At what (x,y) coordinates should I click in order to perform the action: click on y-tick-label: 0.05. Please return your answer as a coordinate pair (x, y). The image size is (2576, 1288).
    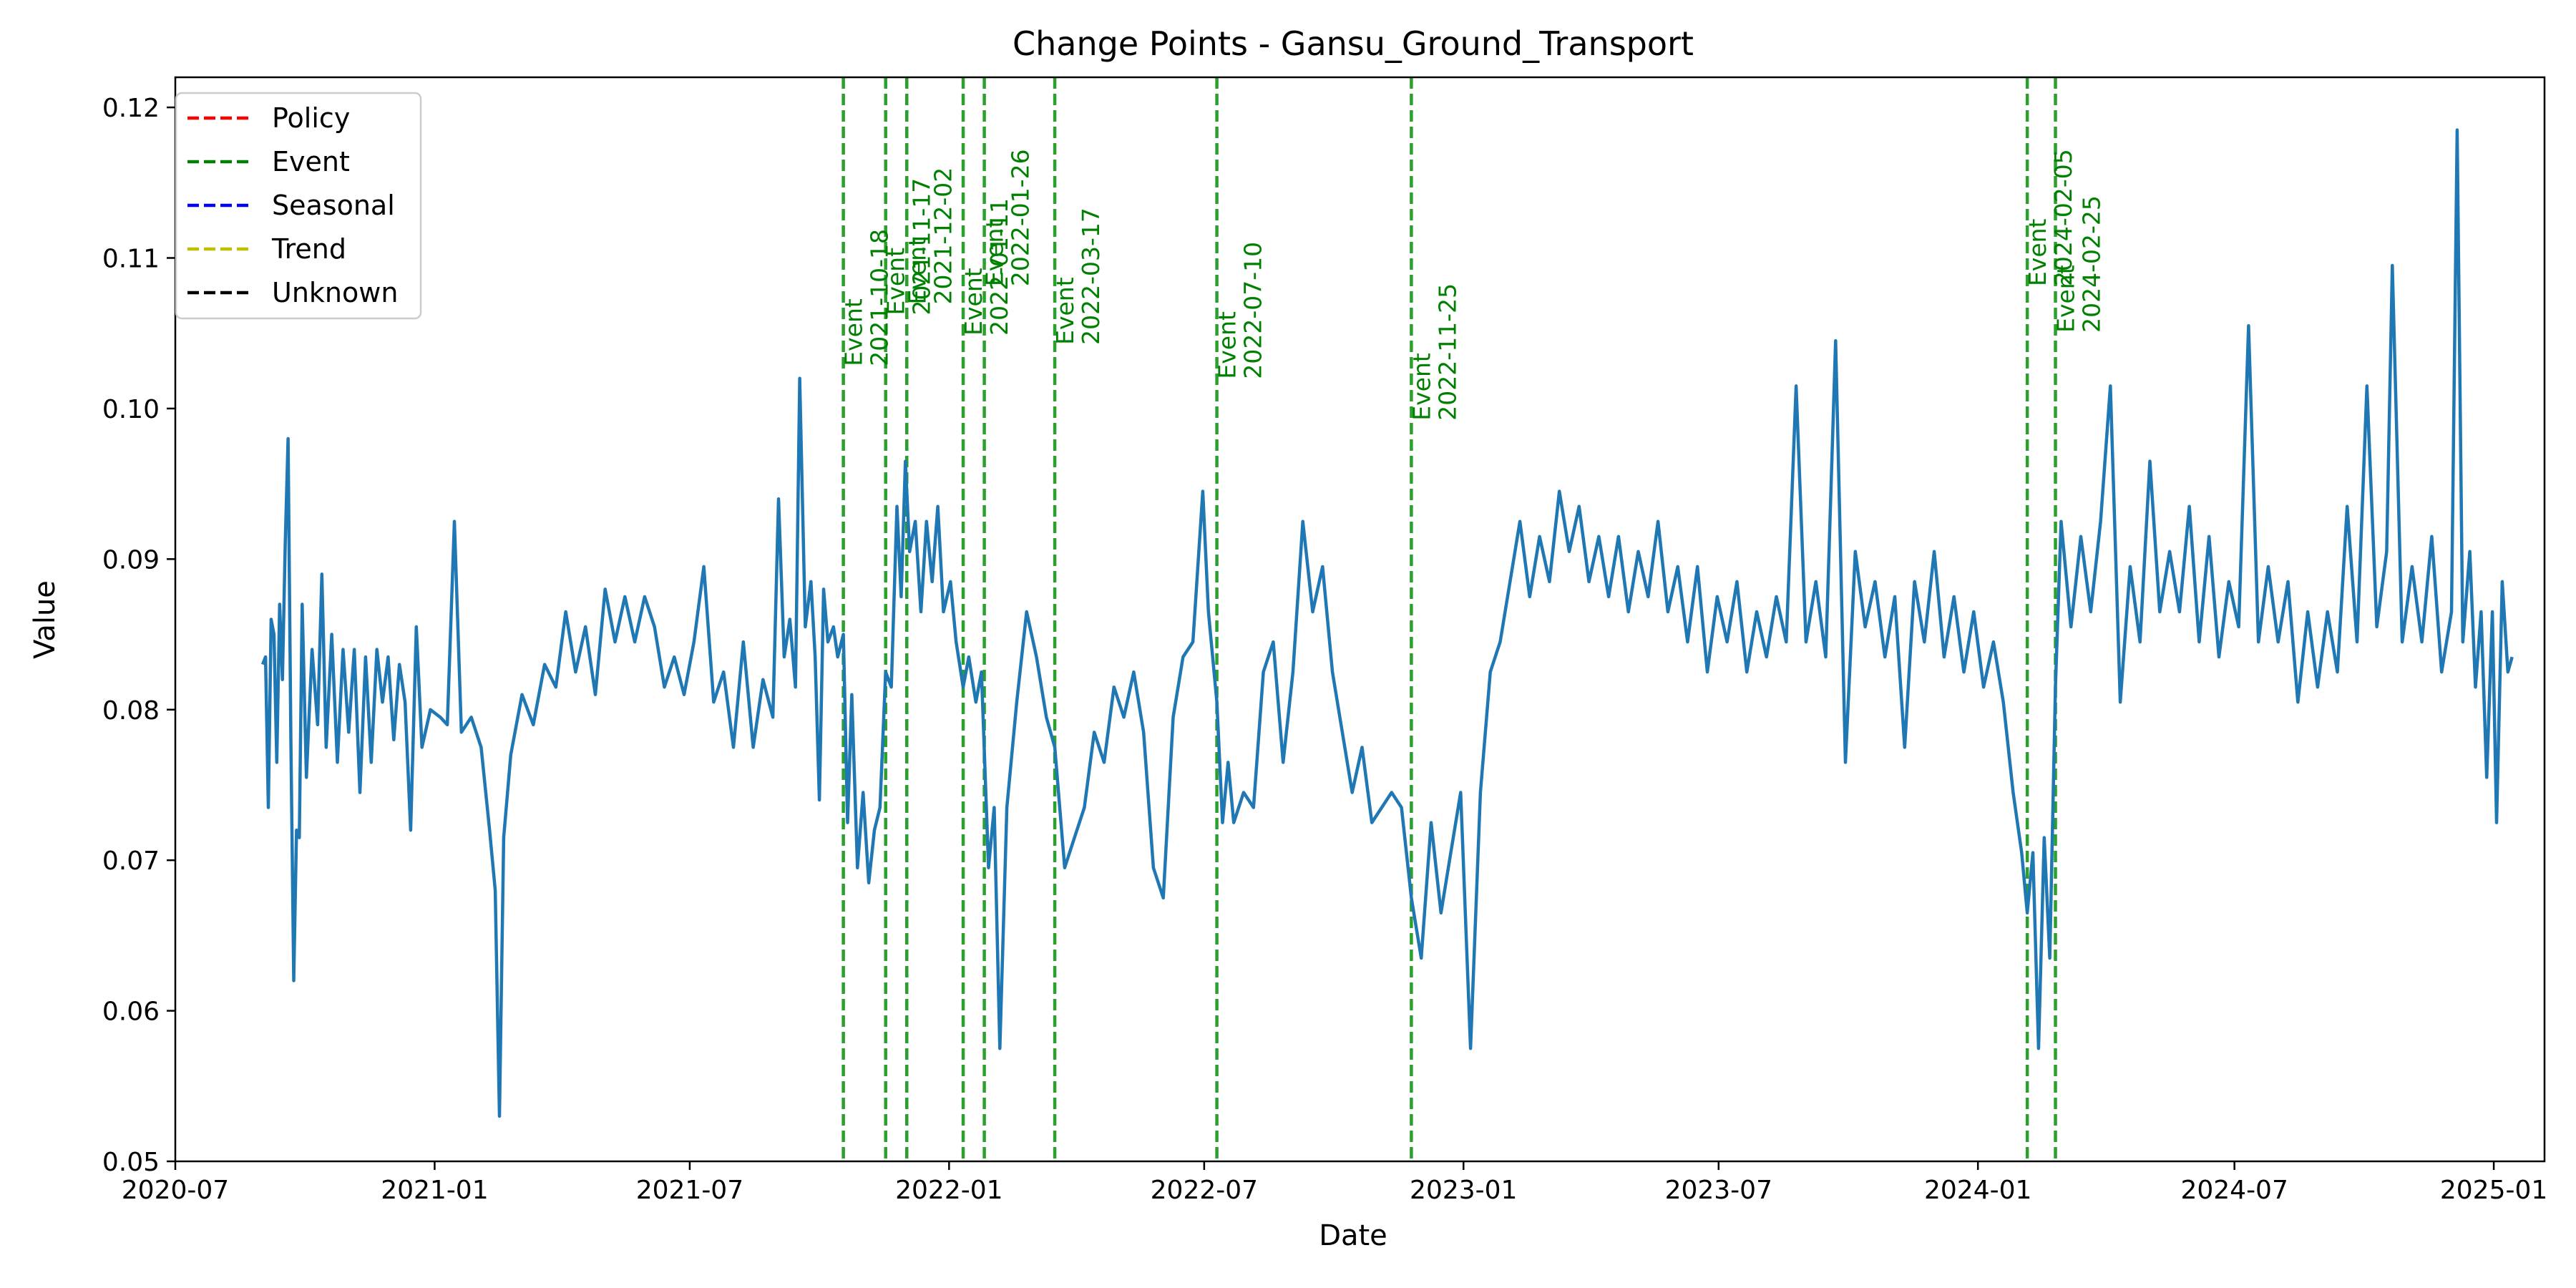
    Looking at the image, I should click on (131, 1162).